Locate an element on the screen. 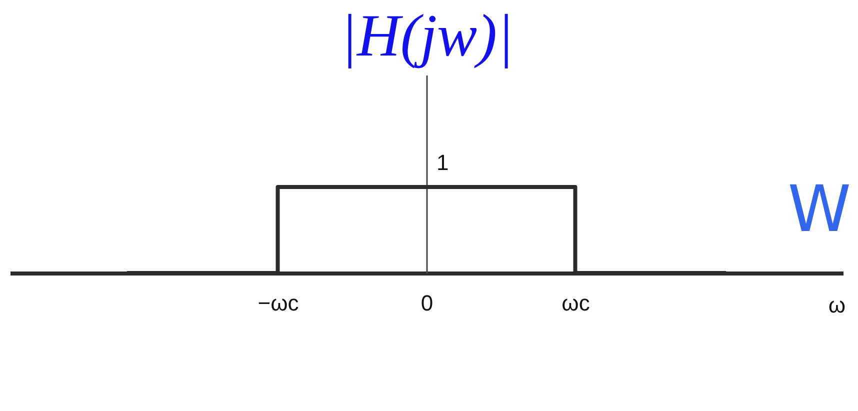 The height and width of the screenshot is (411, 858). annotation: W is located at coordinates (819, 210).